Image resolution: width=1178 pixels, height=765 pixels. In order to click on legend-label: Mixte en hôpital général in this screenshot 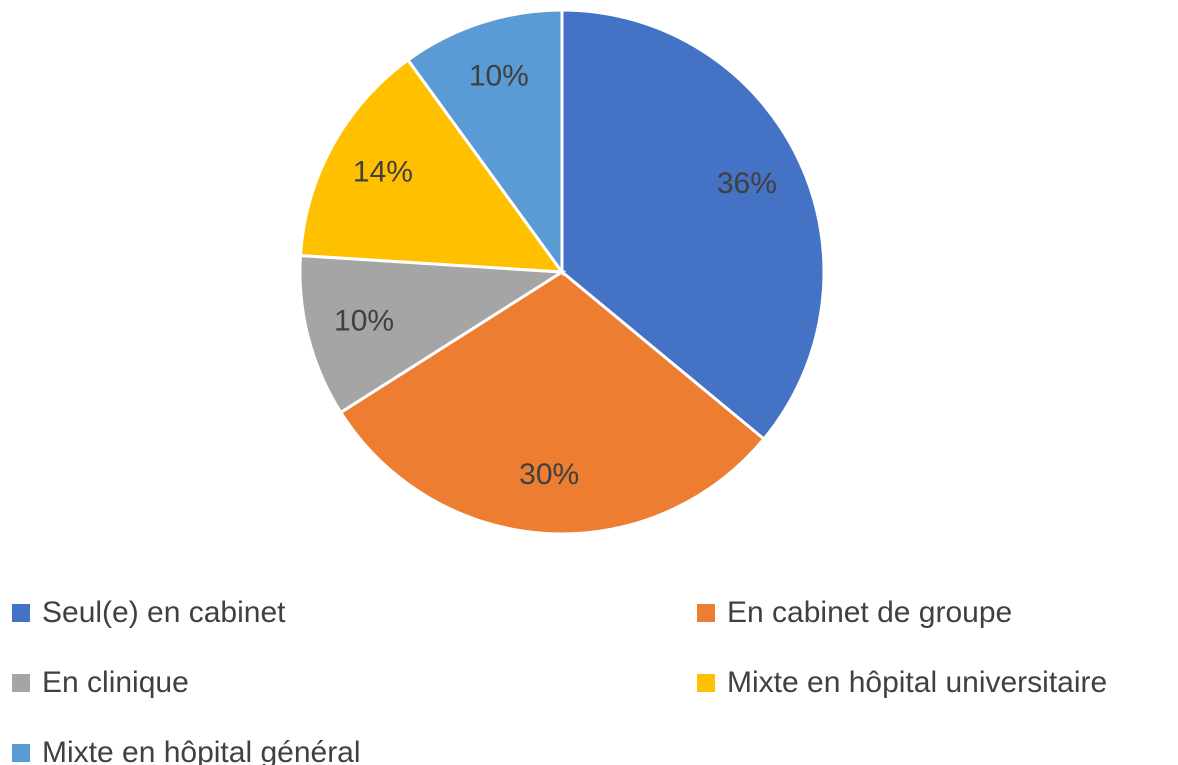, I will do `click(201, 750)`.